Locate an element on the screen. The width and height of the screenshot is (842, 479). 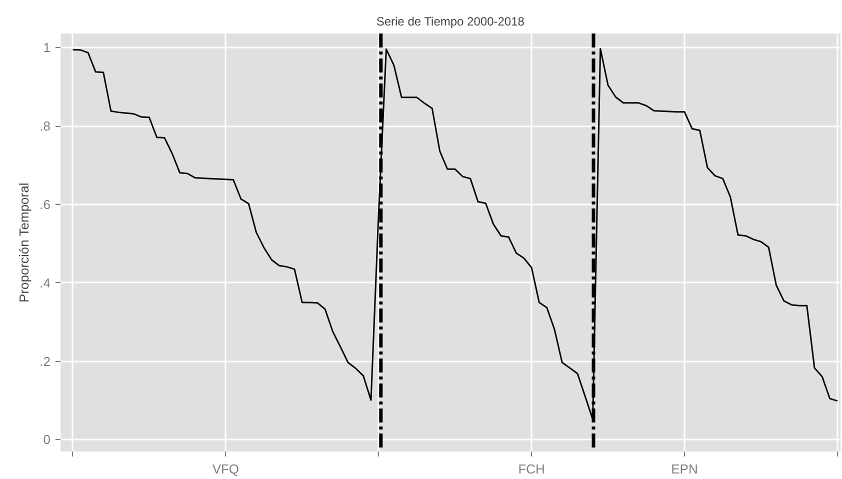
y-tick-label: .4 is located at coordinates (45, 282).